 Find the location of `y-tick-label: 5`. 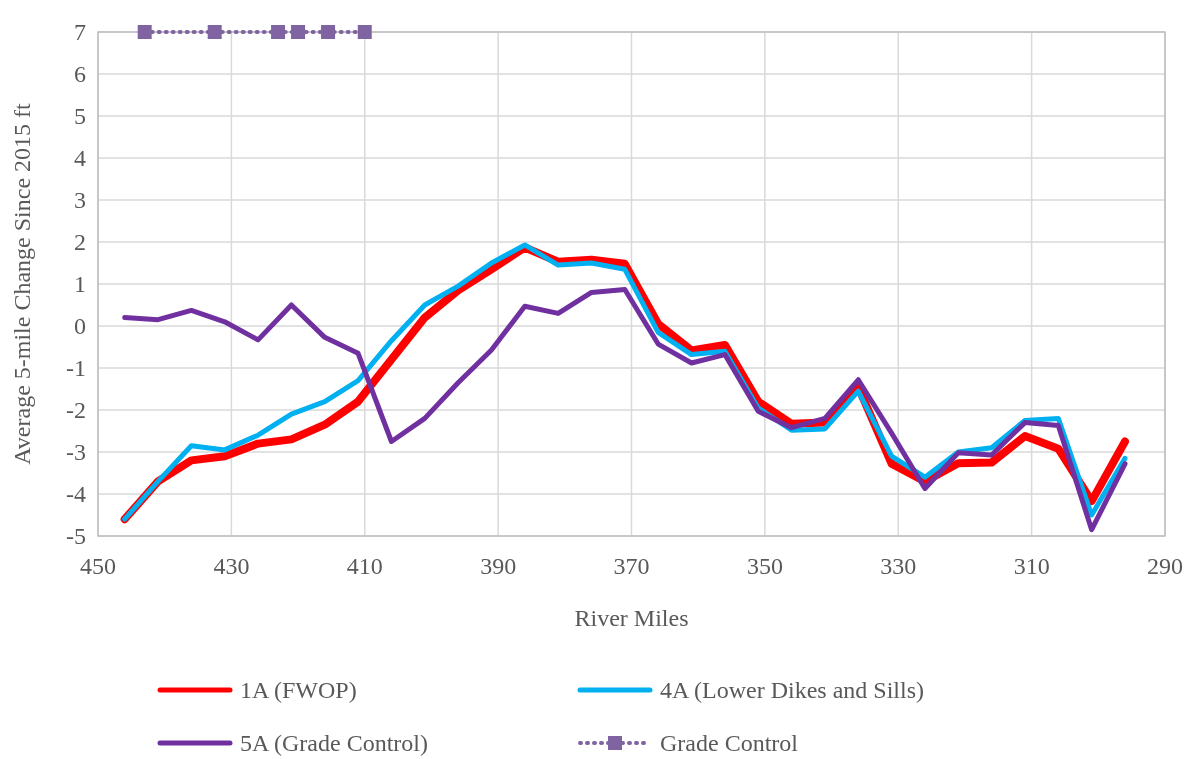

y-tick-label: 5 is located at coordinates (80, 116).